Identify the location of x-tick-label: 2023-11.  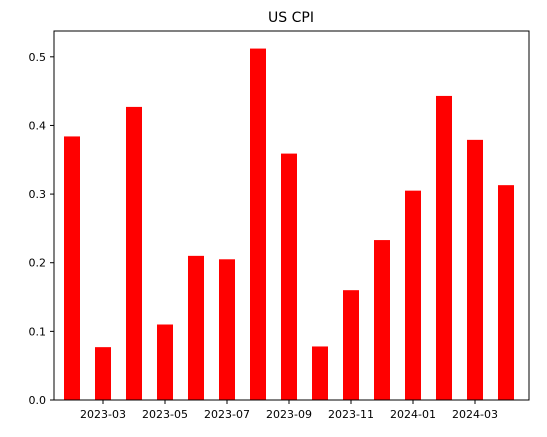
(351, 414).